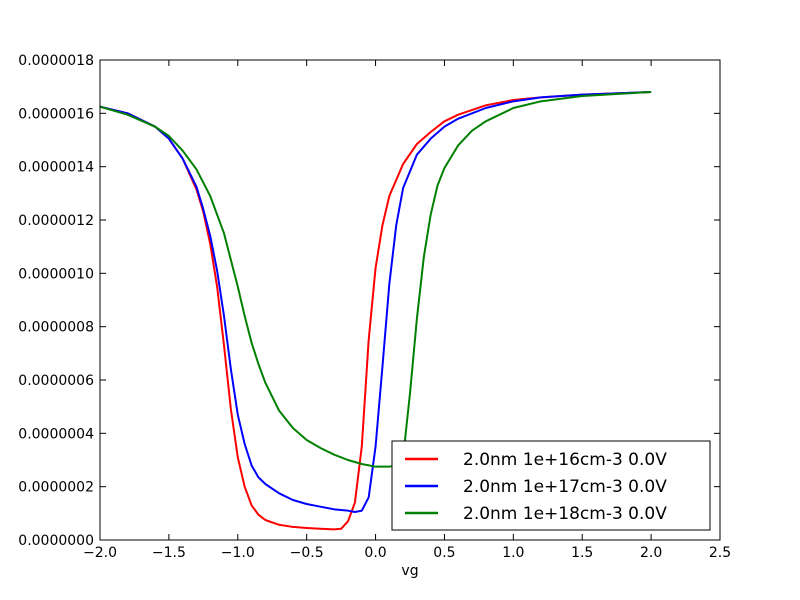  I want to click on x-axis-label: vg, so click(409, 571).